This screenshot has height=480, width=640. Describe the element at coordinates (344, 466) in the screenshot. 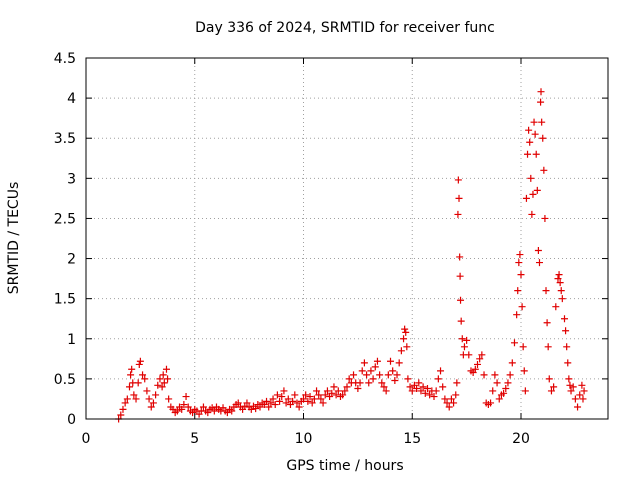

I see `x-axis-label: GPS time / hours` at that location.